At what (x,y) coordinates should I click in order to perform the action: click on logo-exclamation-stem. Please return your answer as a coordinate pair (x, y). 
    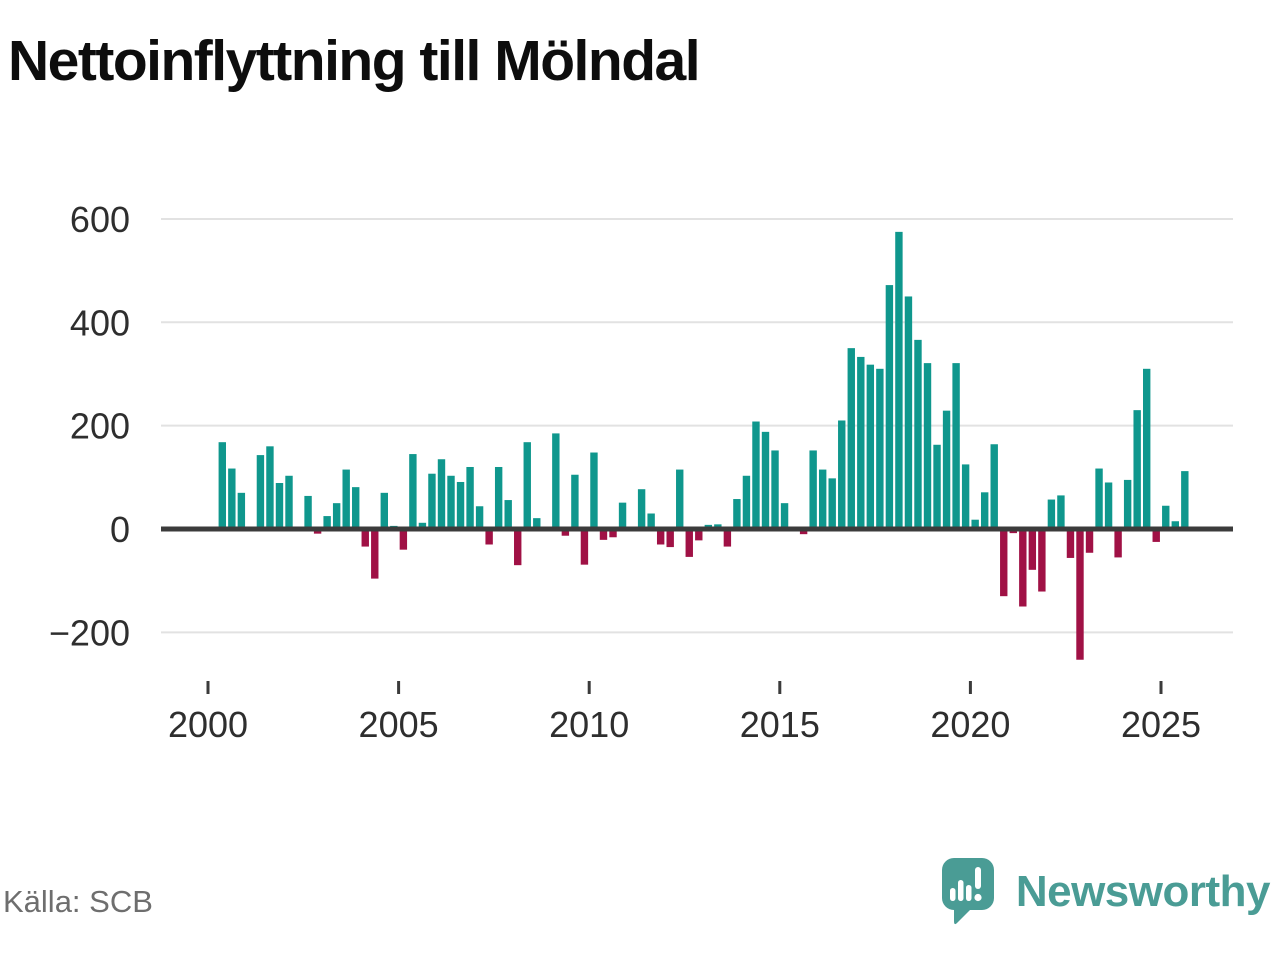
    Looking at the image, I should click on (977, 878).